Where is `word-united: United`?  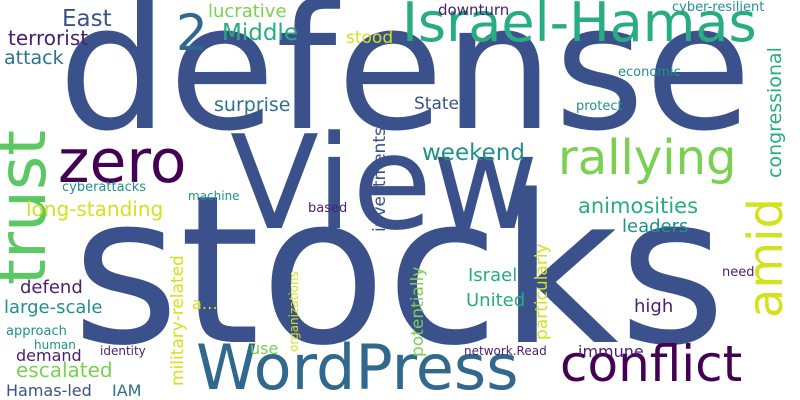
word-united: United is located at coordinates (496, 300).